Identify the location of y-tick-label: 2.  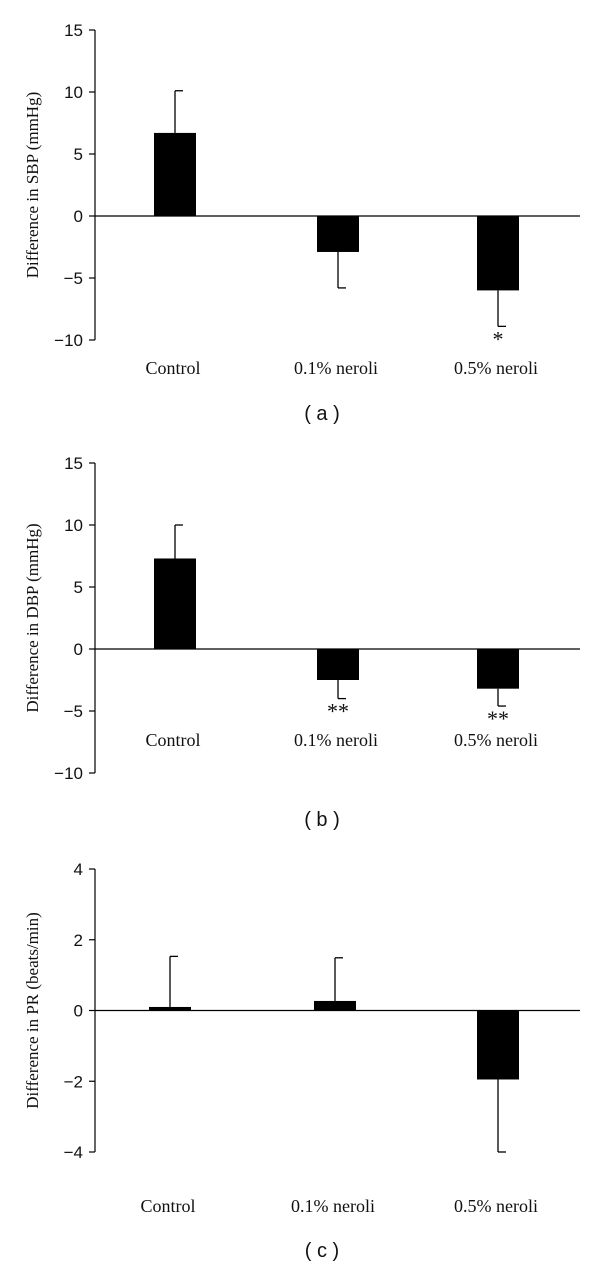
(78, 940).